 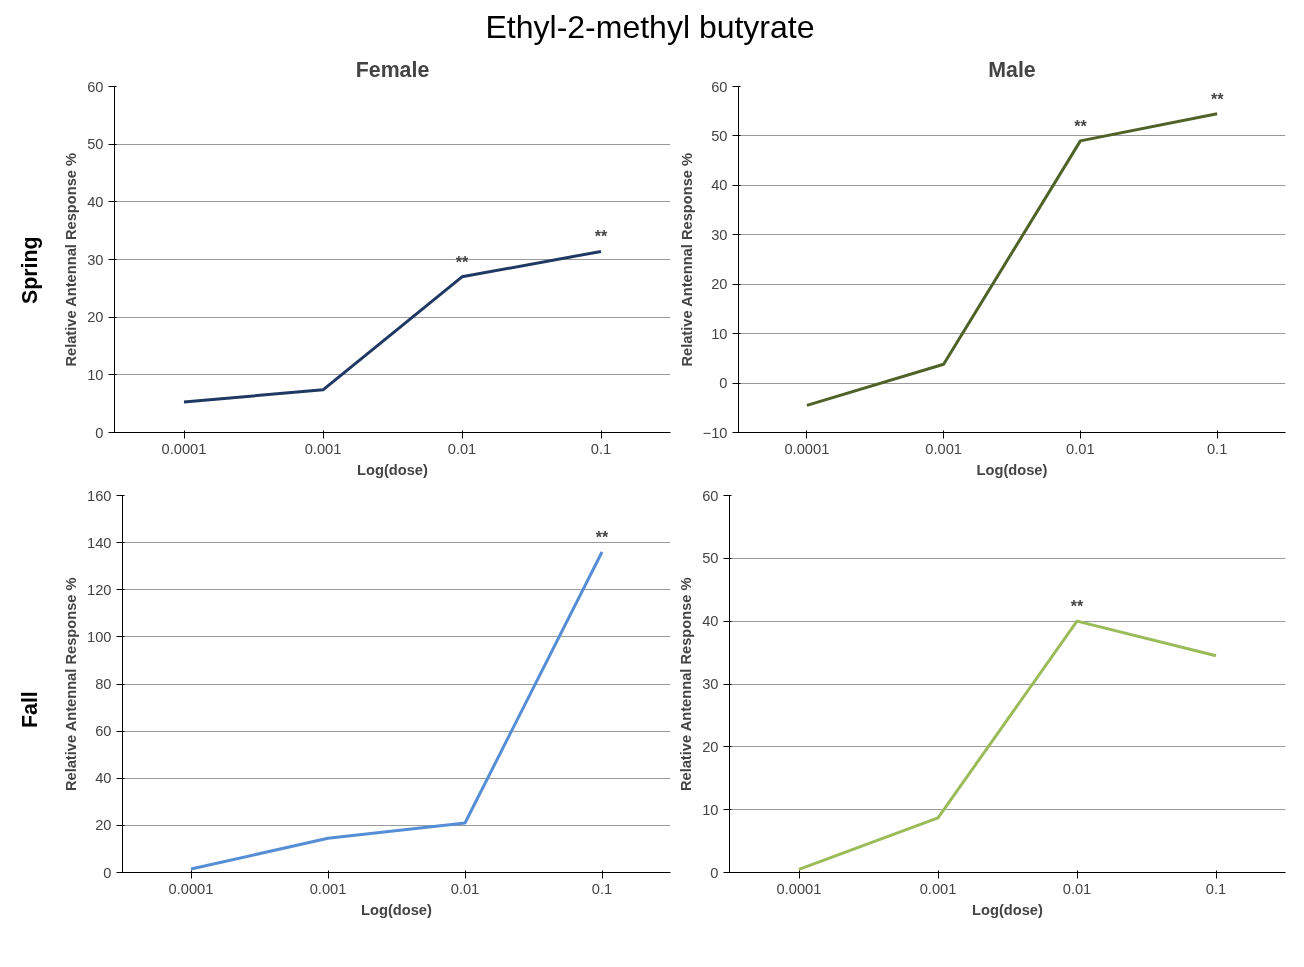 What do you see at coordinates (1012, 69) in the screenshot?
I see `chart-subtitle: Male` at bounding box center [1012, 69].